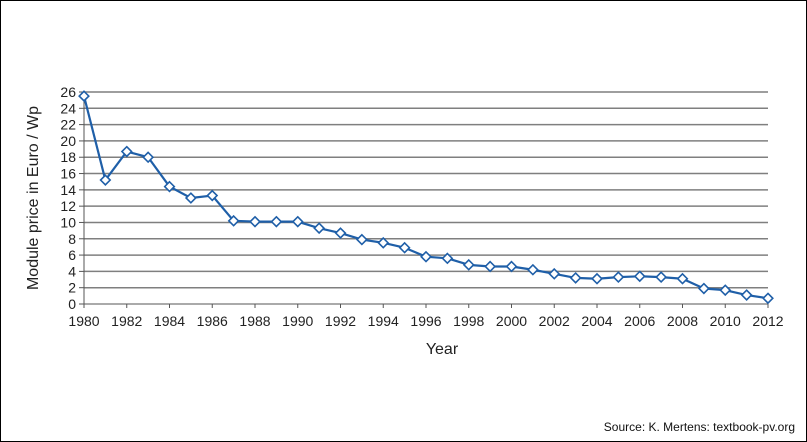  I want to click on data-point-2000, so click(511, 266).